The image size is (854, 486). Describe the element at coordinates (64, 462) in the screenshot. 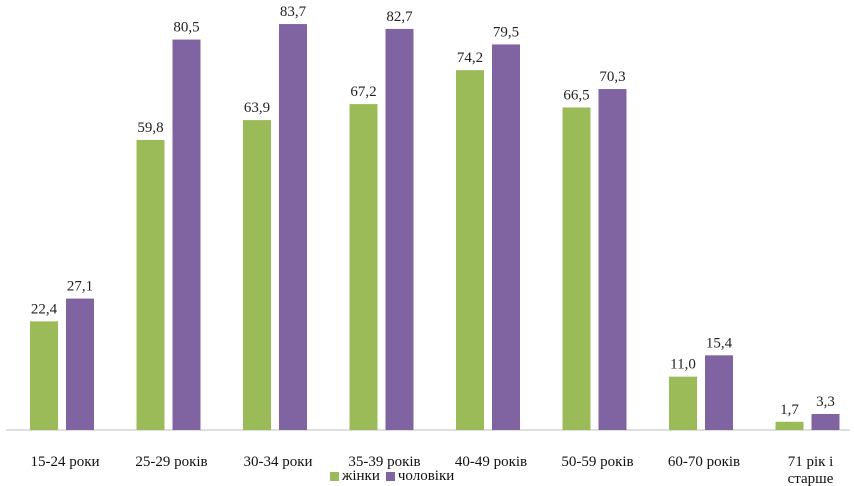

I see `category-label-0: 15-24 роки` at that location.